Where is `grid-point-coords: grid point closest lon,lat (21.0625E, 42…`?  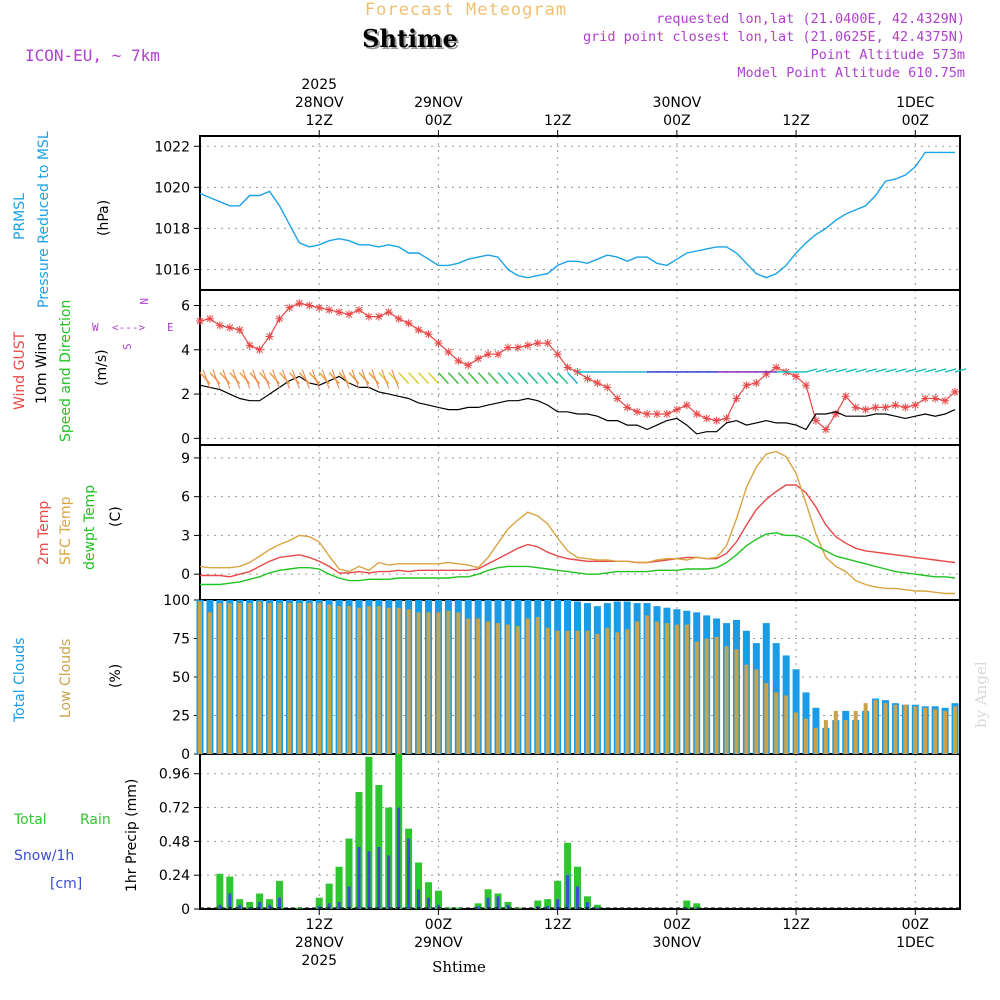 grid-point-coords: grid point closest lon,lat (21.0625E, 42… is located at coordinates (774, 37).